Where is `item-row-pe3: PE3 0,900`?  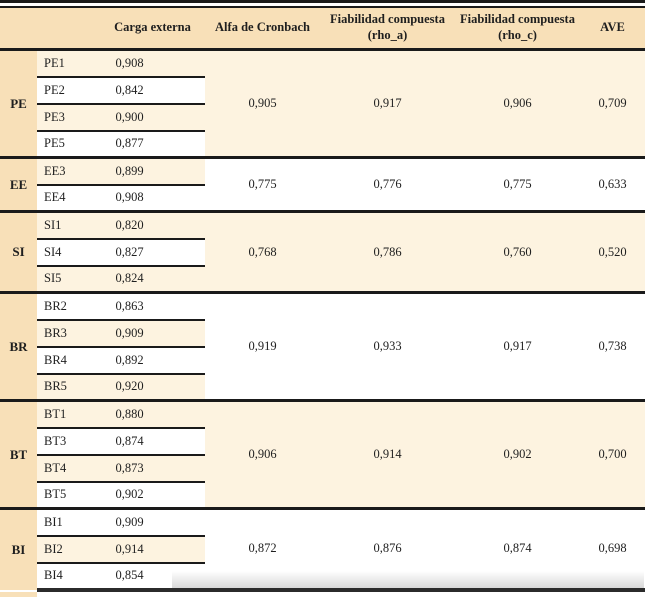
item-row-pe3: PE3 0,900 is located at coordinates (322, 117).